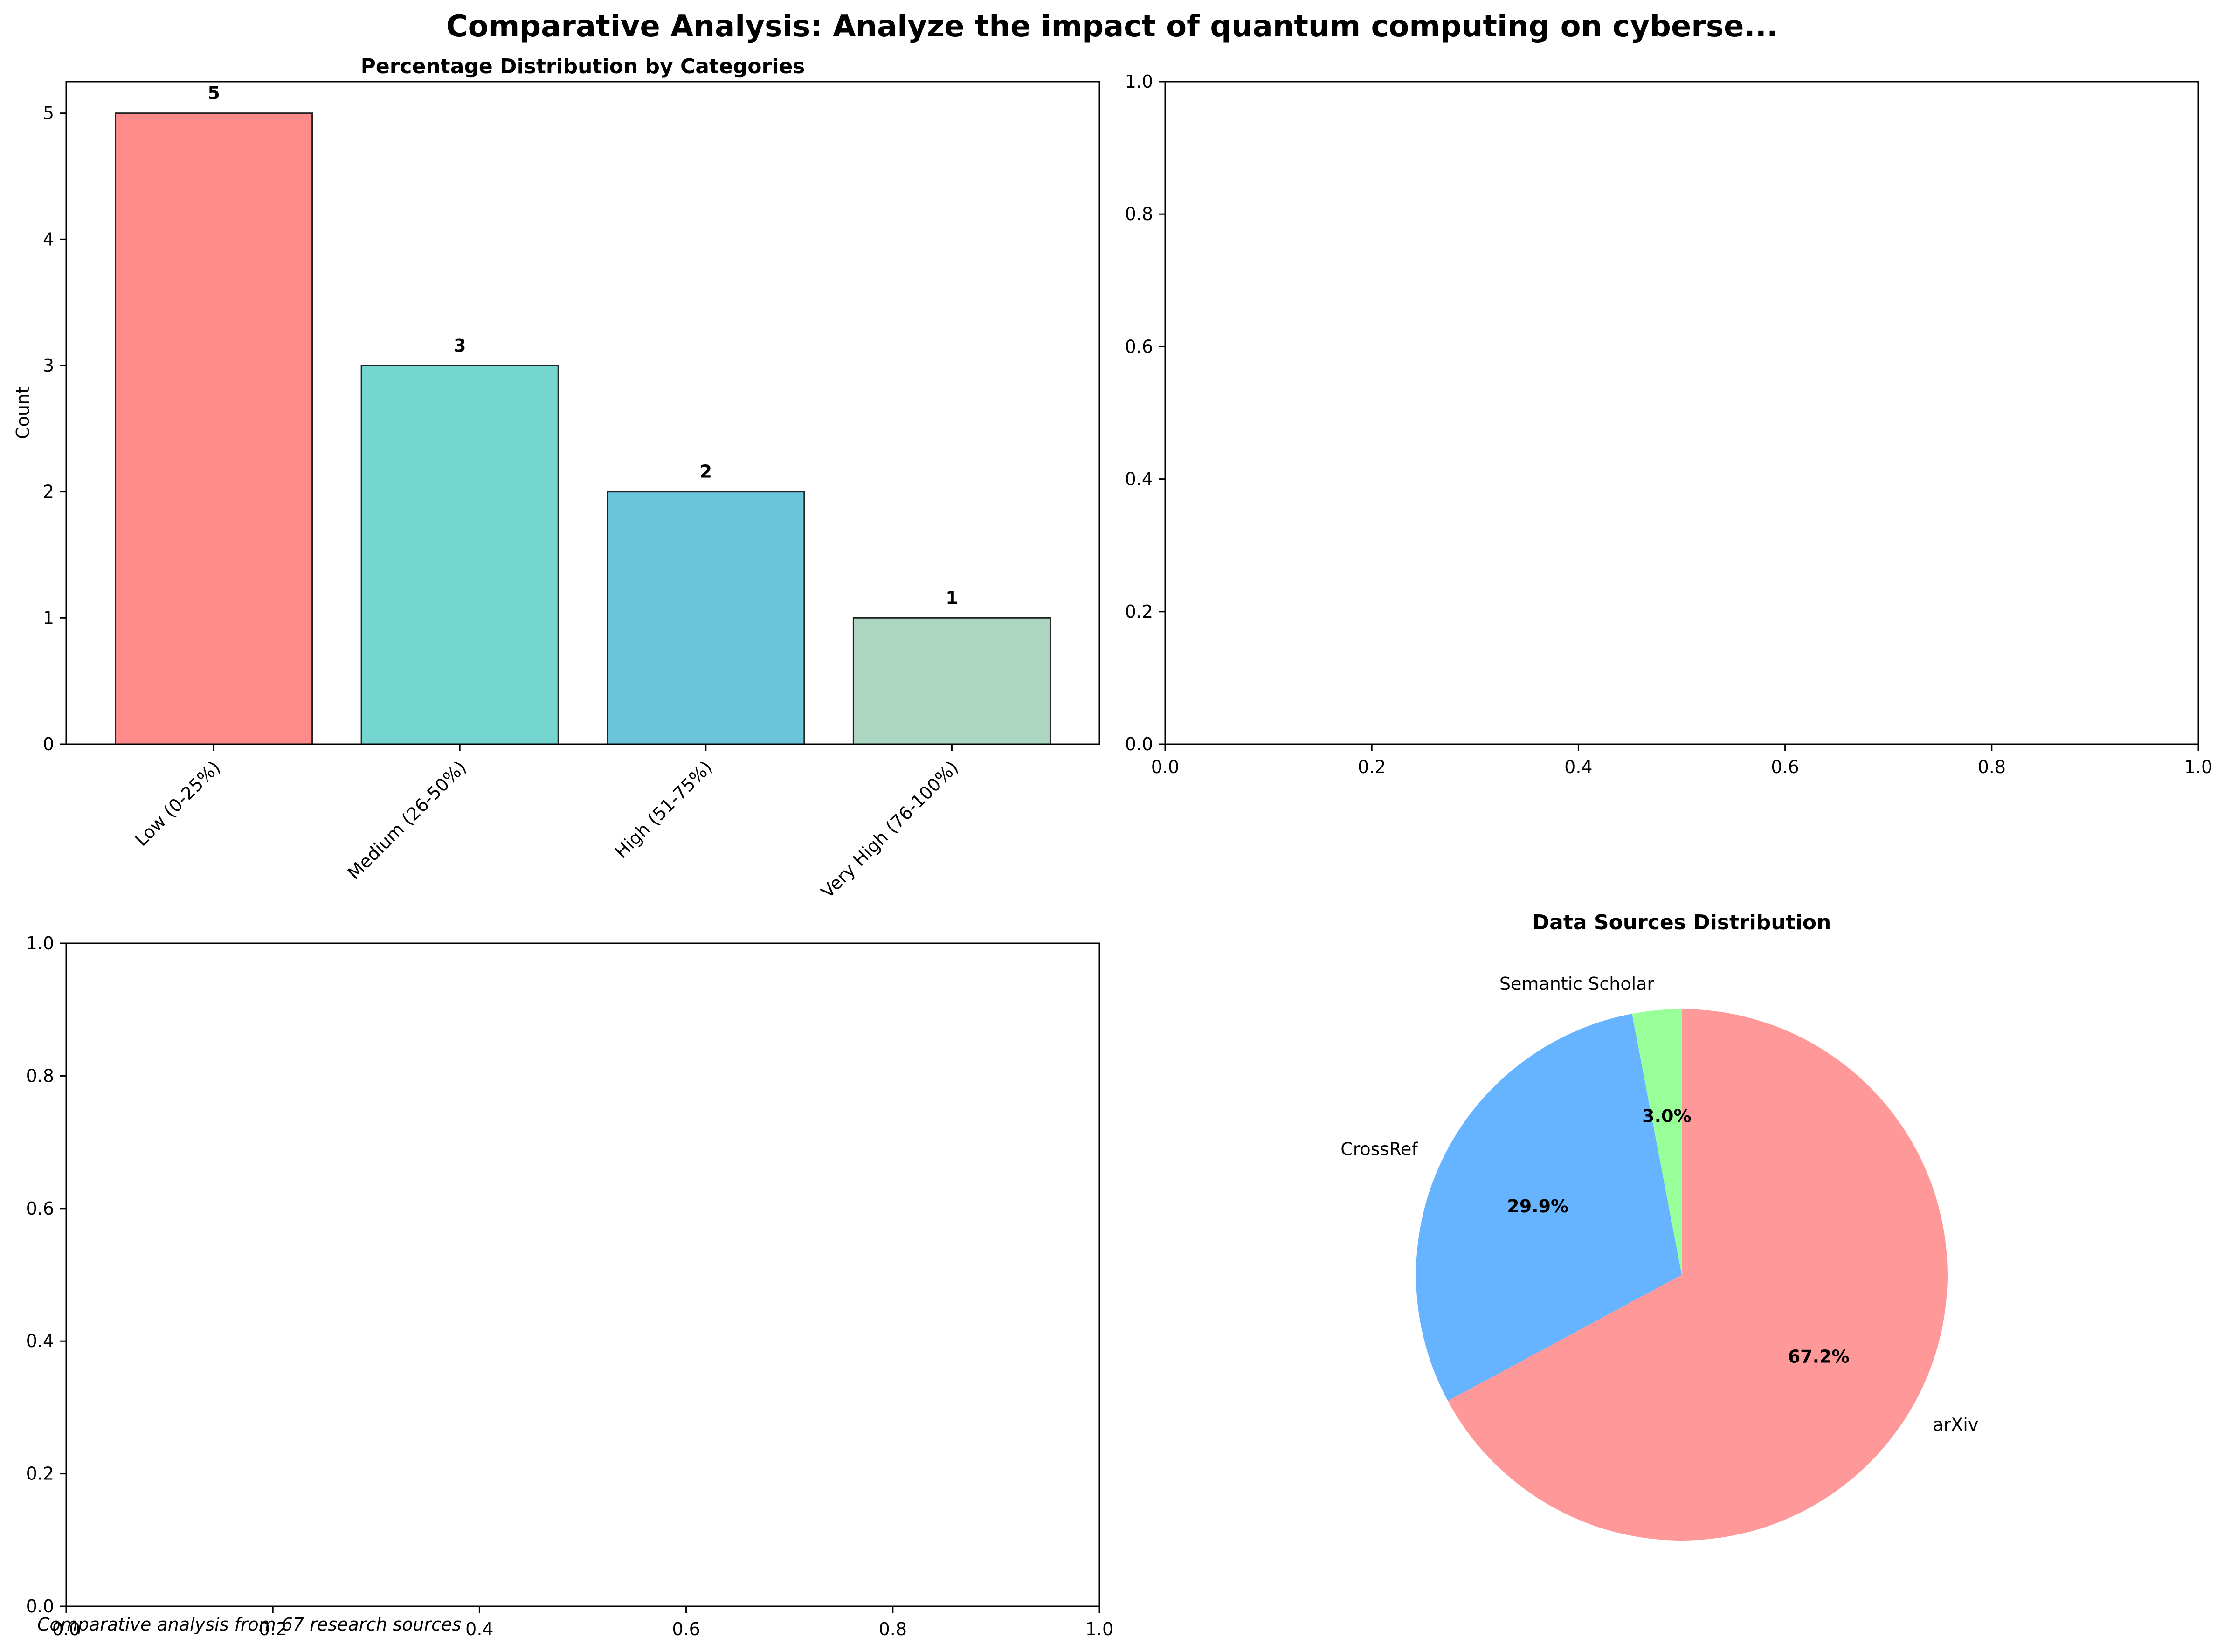 The width and height of the screenshot is (2224, 1652). What do you see at coordinates (40, 1208) in the screenshot?
I see `empty-bottom-left-ytick-label: 0.6` at bounding box center [40, 1208].